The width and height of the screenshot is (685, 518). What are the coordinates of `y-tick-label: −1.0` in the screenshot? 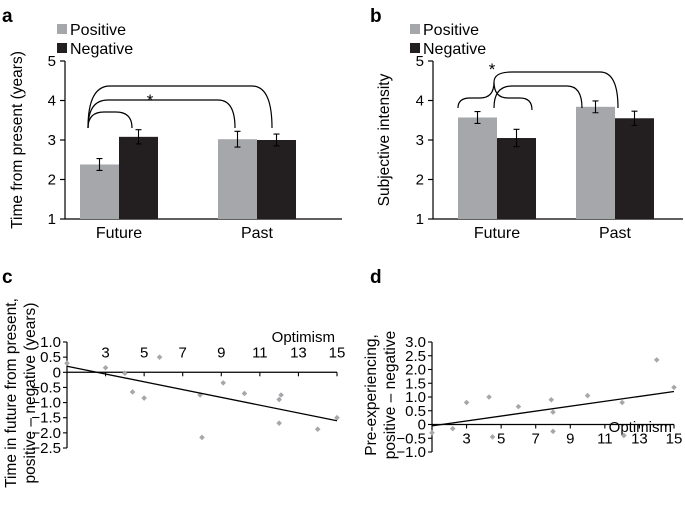 It's located at (411, 452).